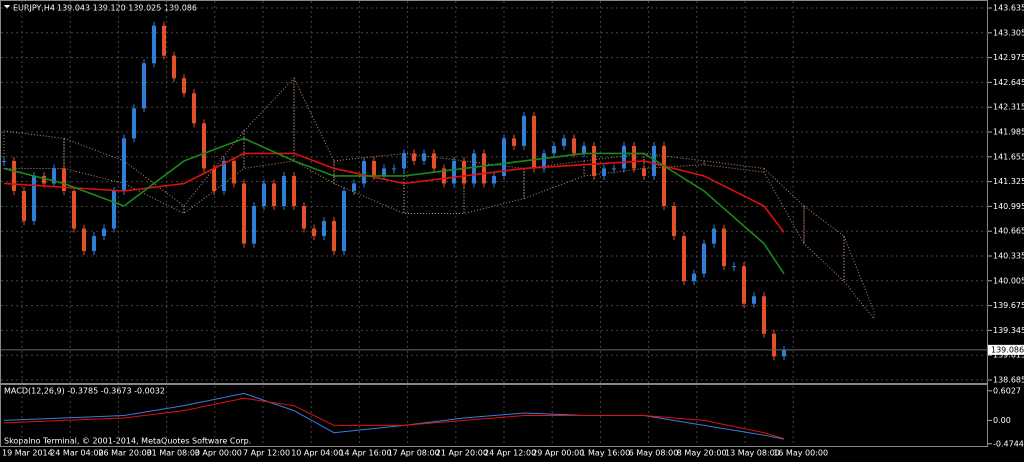 This screenshot has height=462, width=1024. What do you see at coordinates (7, 7) in the screenshot?
I see `menu-arrow` at bounding box center [7, 7].